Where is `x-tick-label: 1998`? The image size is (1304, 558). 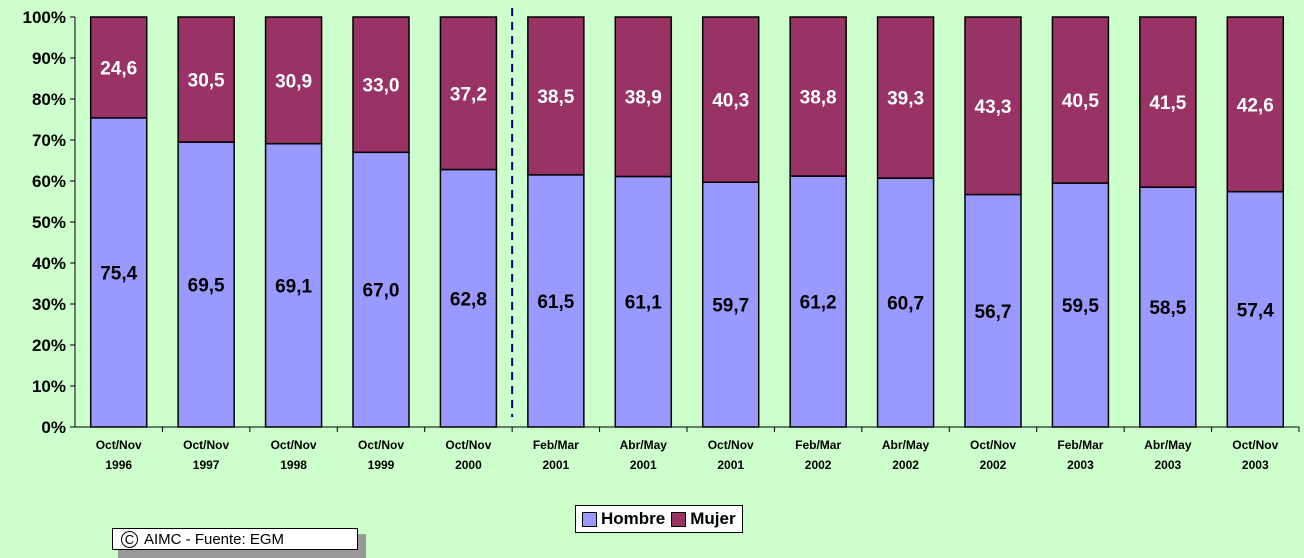
x-tick-label: 1998 is located at coordinates (293, 465).